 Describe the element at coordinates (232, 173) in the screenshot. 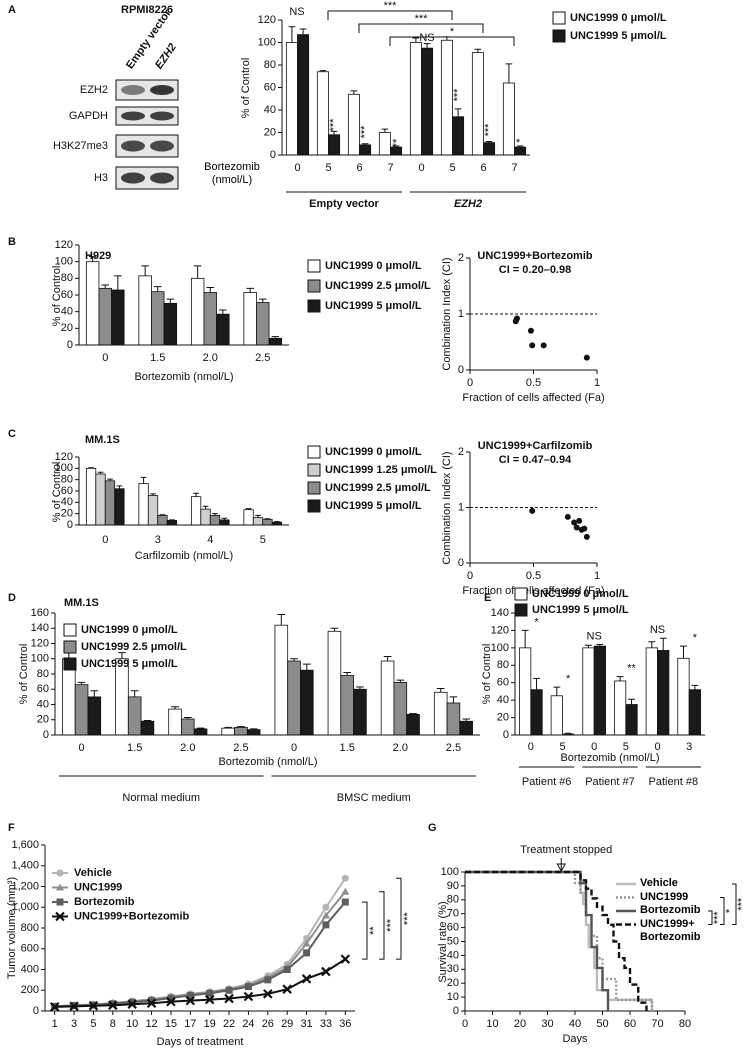

I see `x-axis-label-text: Bortezomib (nmol/L)` at that location.